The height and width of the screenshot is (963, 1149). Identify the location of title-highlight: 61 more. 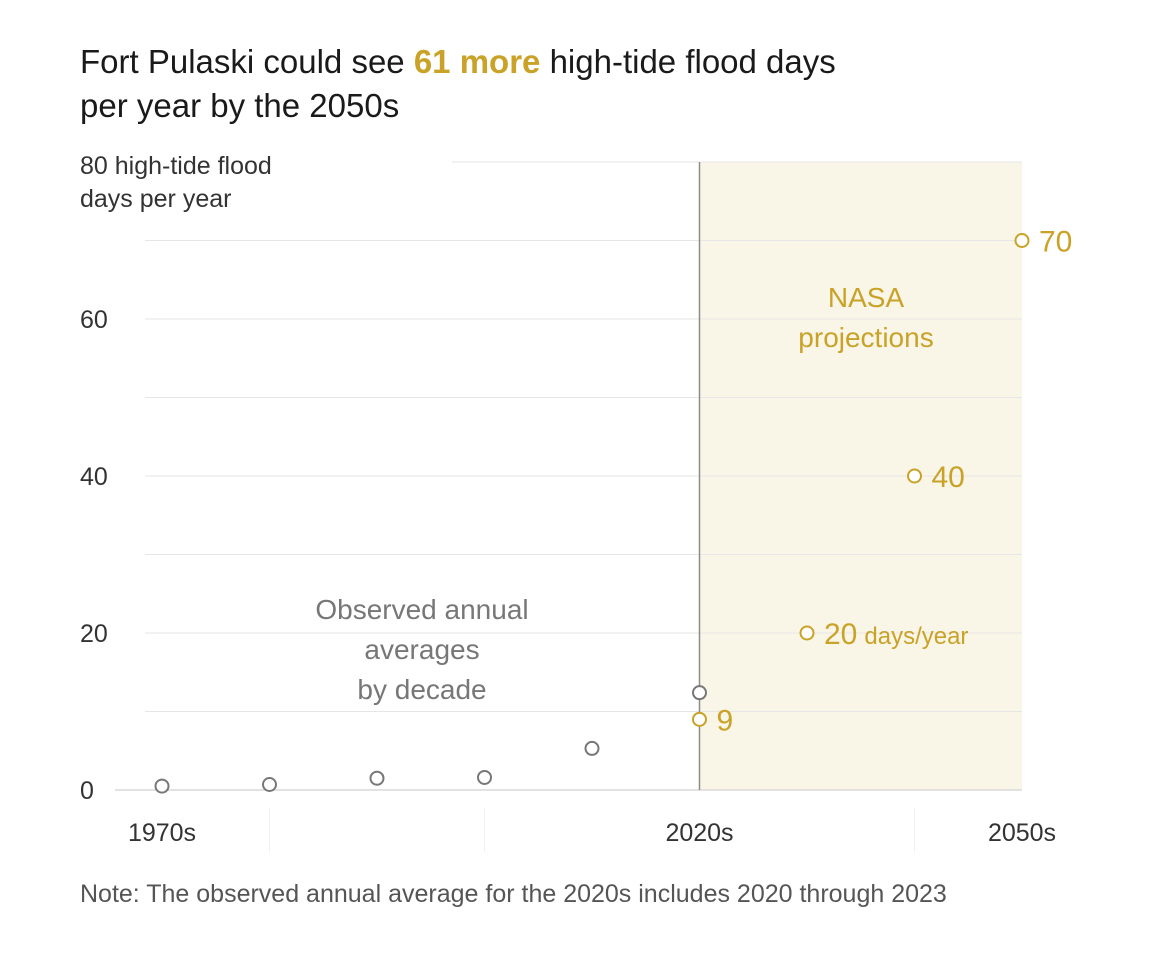
(477, 61).